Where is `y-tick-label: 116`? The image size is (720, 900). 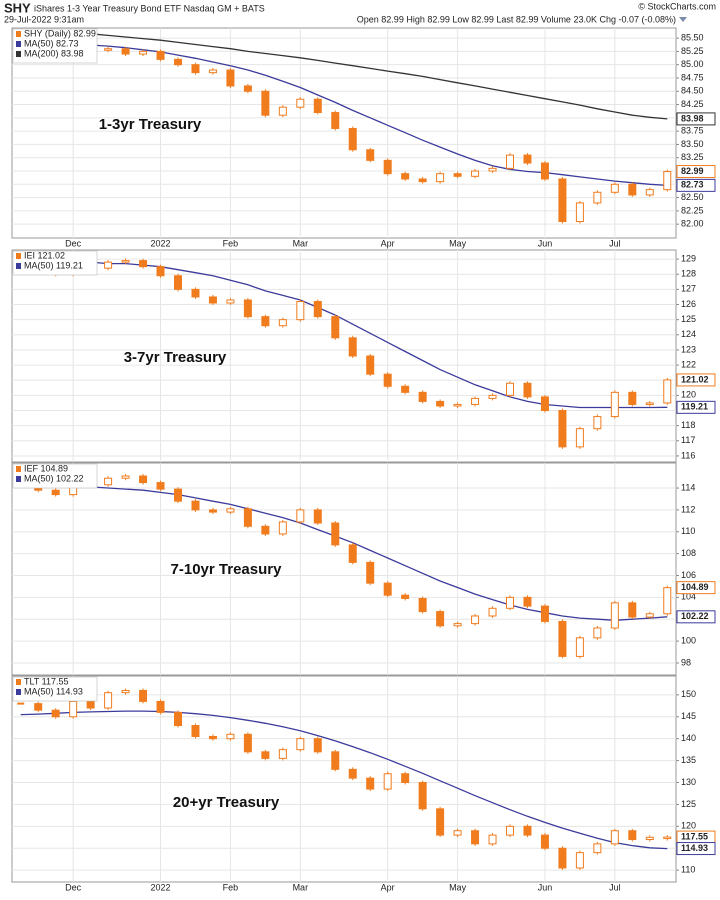 y-tick-label: 116 is located at coordinates (688, 455).